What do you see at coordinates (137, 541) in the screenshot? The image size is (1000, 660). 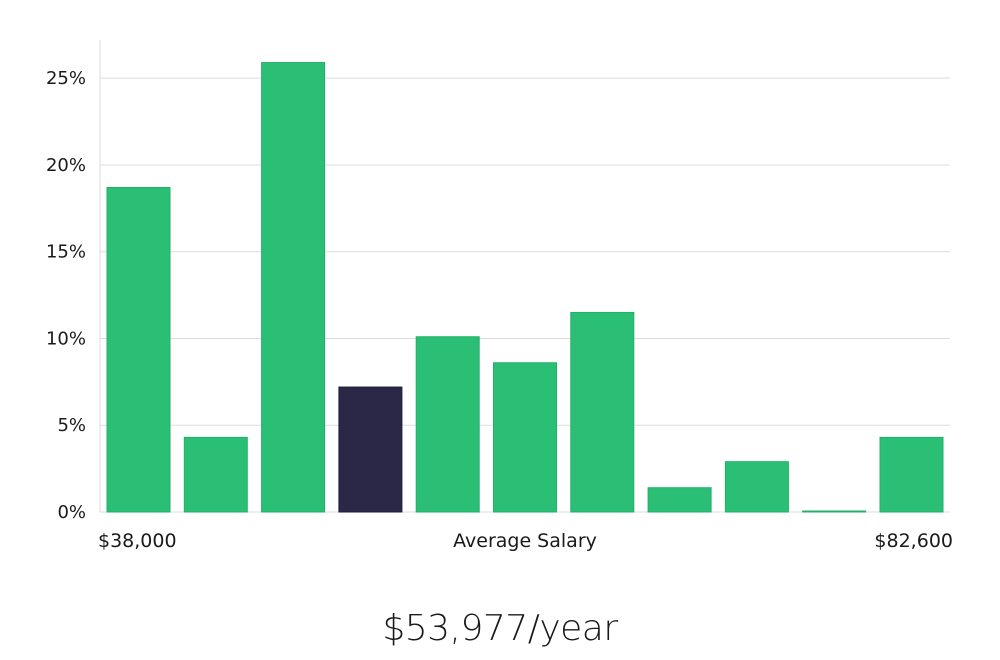 I see `x-min-label: $38,000` at bounding box center [137, 541].